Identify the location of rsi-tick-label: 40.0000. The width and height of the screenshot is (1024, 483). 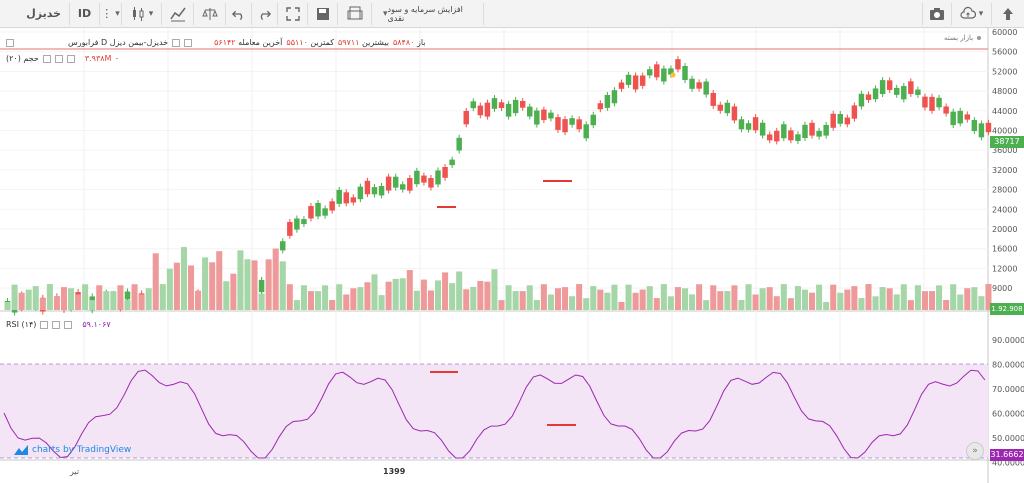
(1008, 463).